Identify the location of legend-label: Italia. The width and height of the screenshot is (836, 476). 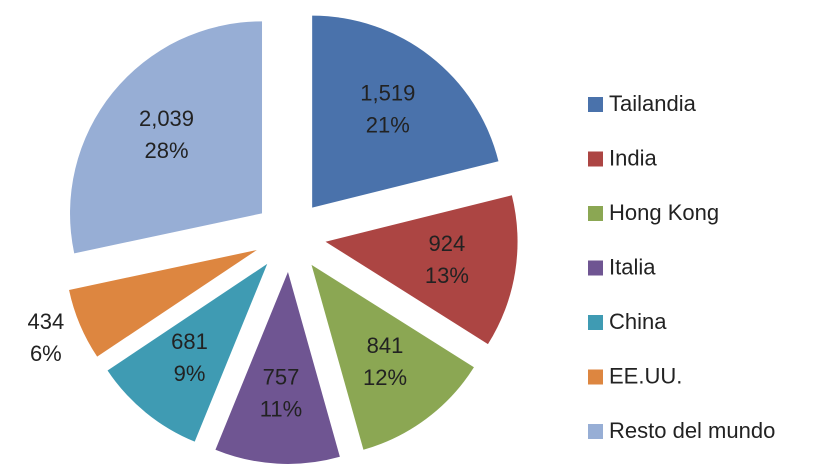
(632, 266).